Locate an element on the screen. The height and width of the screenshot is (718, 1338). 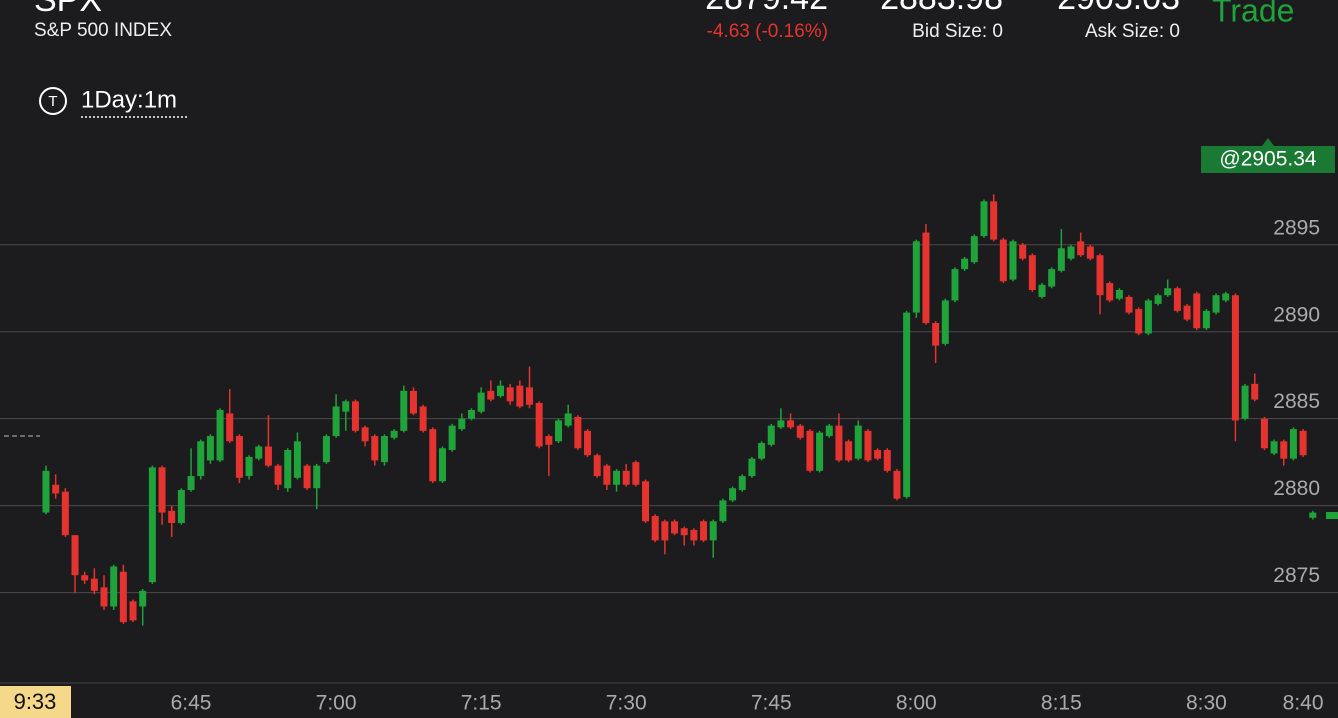
time-badge-box is located at coordinates (35, 702).